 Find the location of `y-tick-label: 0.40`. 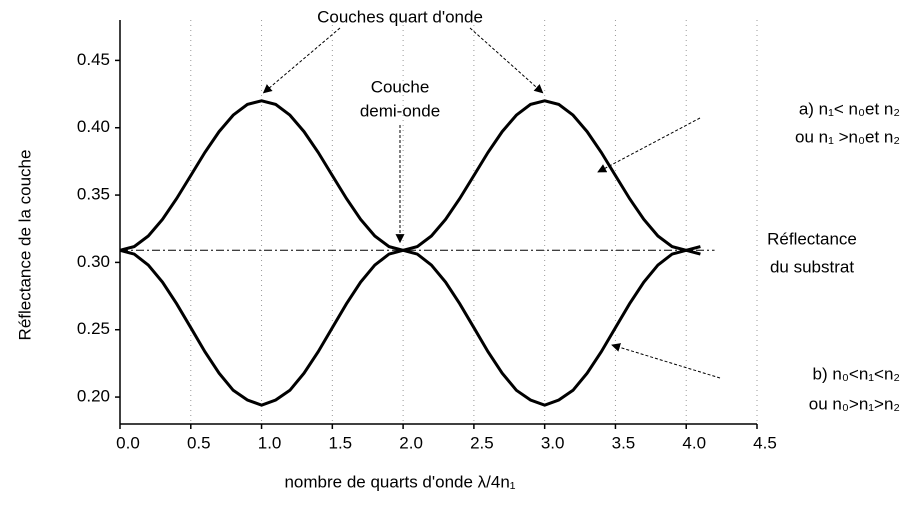

y-tick-label: 0.40 is located at coordinates (93, 126).